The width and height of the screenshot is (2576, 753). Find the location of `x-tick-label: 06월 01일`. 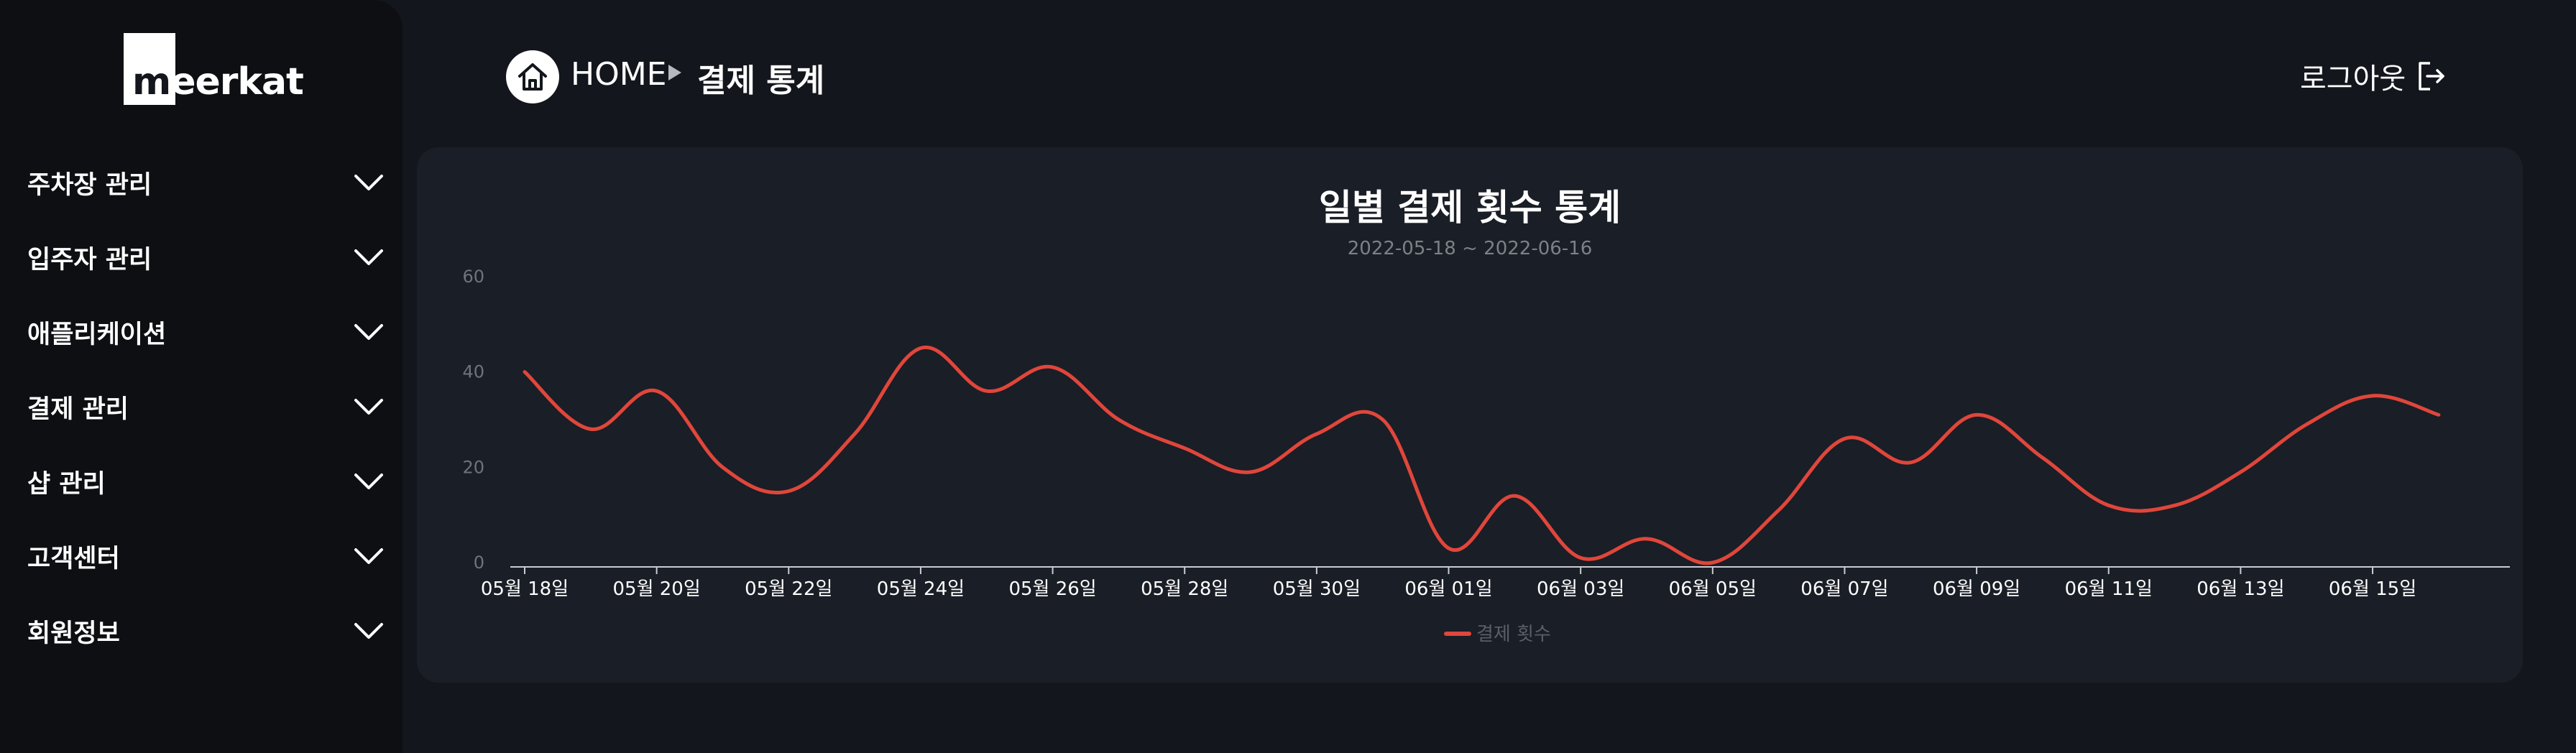

x-tick-label: 06월 01일 is located at coordinates (1448, 589).